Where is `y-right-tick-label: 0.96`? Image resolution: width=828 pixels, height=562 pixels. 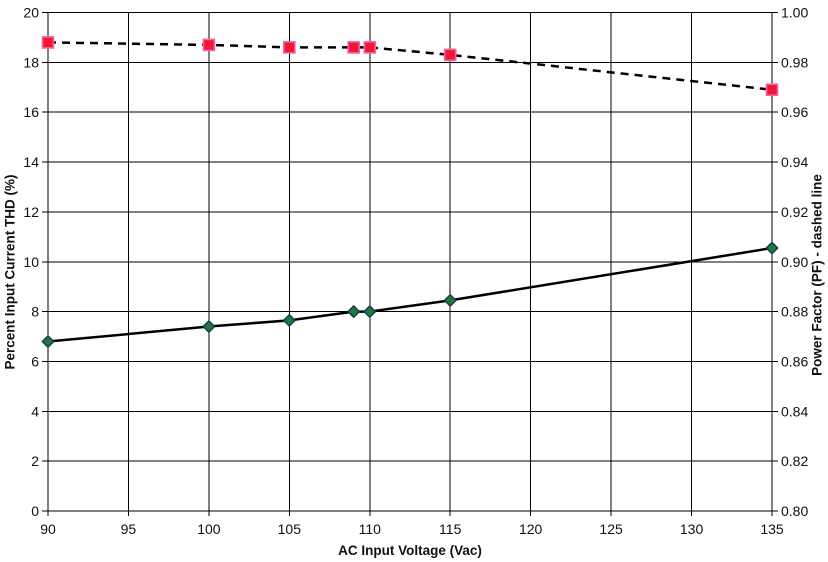
y-right-tick-label: 0.96 is located at coordinates (794, 112).